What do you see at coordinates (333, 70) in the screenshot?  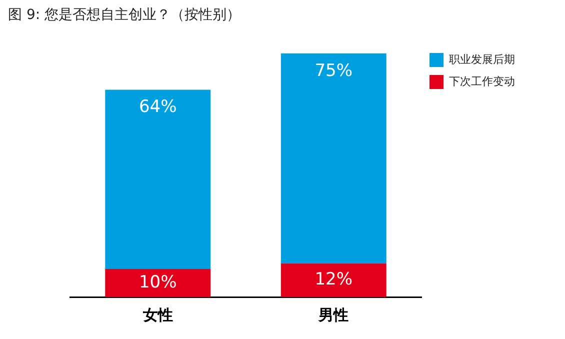 I see `data-label: 75%` at bounding box center [333, 70].